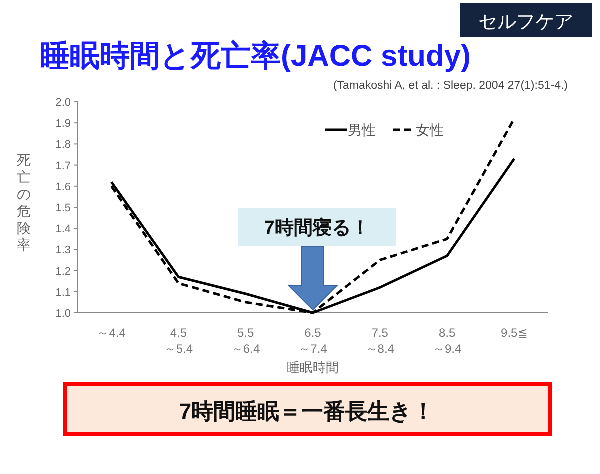 The height and width of the screenshot is (474, 600). I want to click on y-tick-label: 1.6, so click(63, 187).